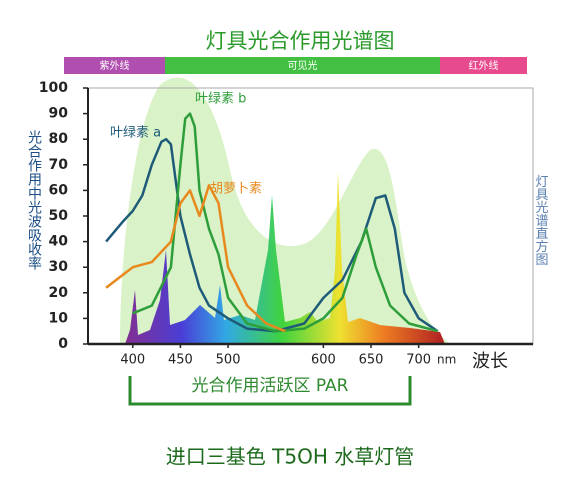 Image resolution: width=588 pixels, height=485 pixels. I want to click on band-bar: 紫外线 可见光 红外线, so click(295, 65).